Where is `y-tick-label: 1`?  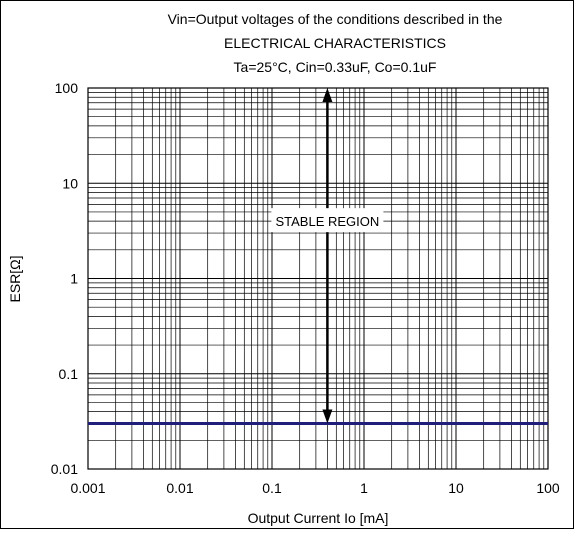
y-tick-label: 1 is located at coordinates (74, 279).